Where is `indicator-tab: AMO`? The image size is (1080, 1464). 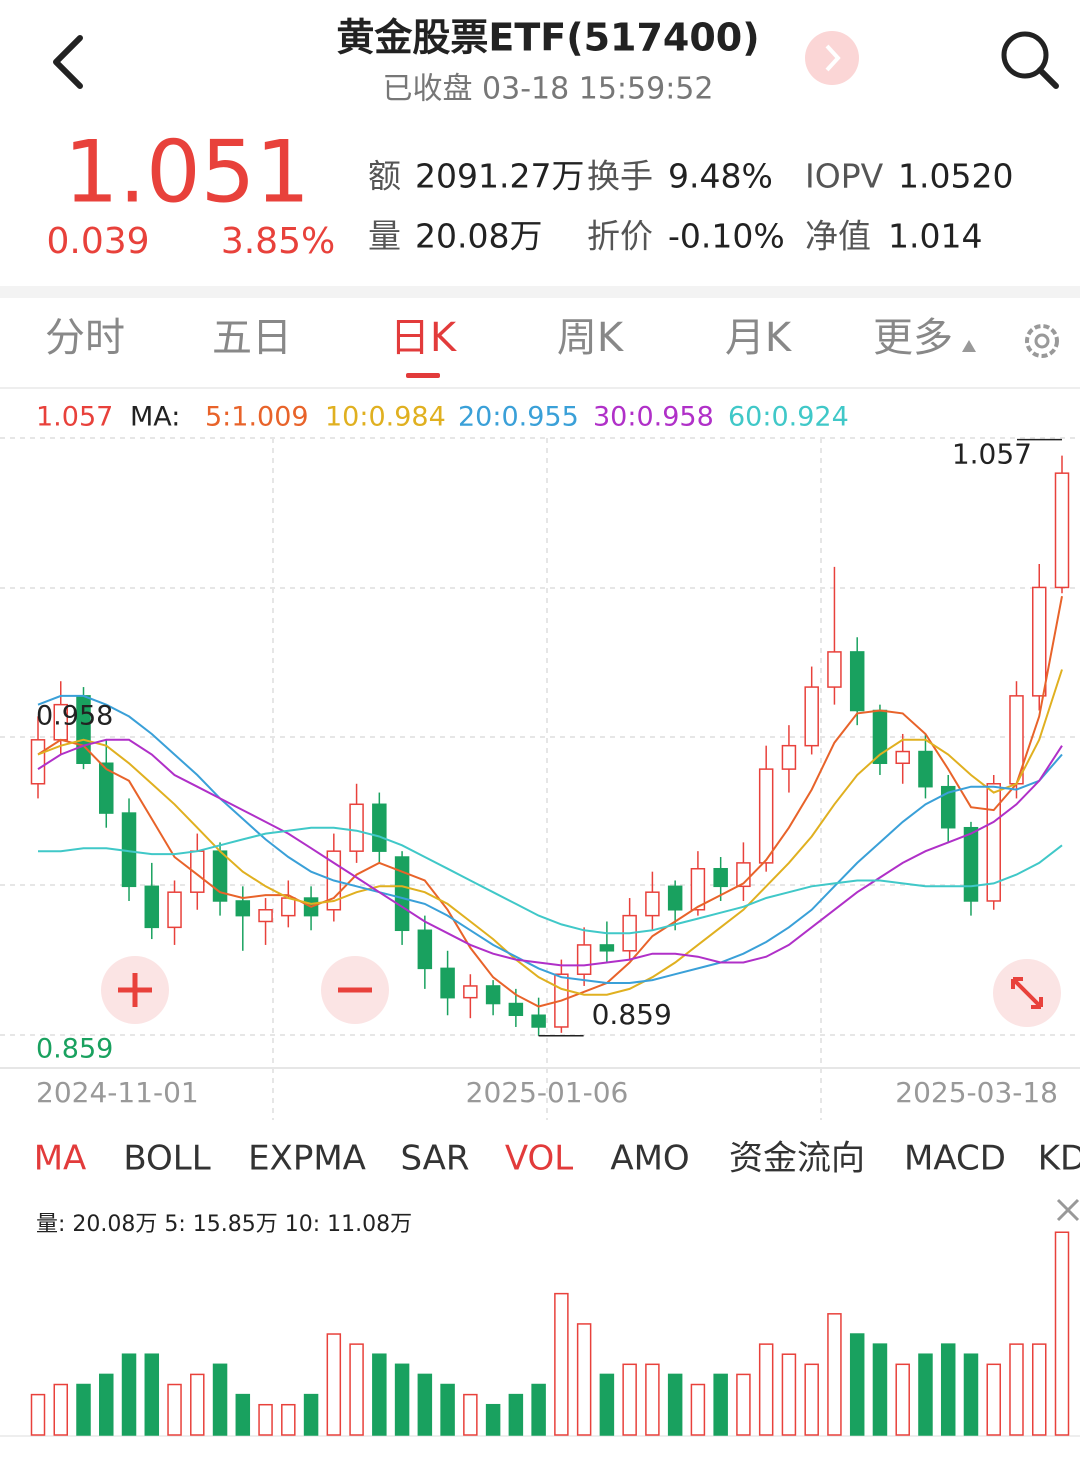 indicator-tab: AMO is located at coordinates (649, 1159).